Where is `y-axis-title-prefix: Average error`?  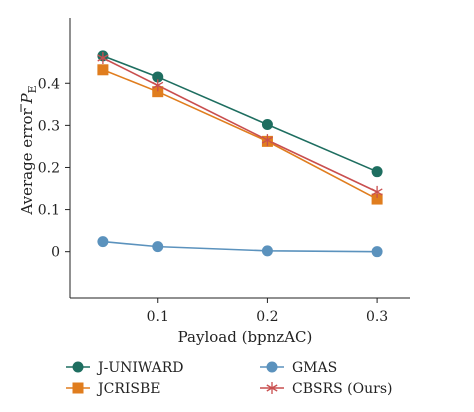
y-axis-title-prefix: Average error is located at coordinates (27, 160).